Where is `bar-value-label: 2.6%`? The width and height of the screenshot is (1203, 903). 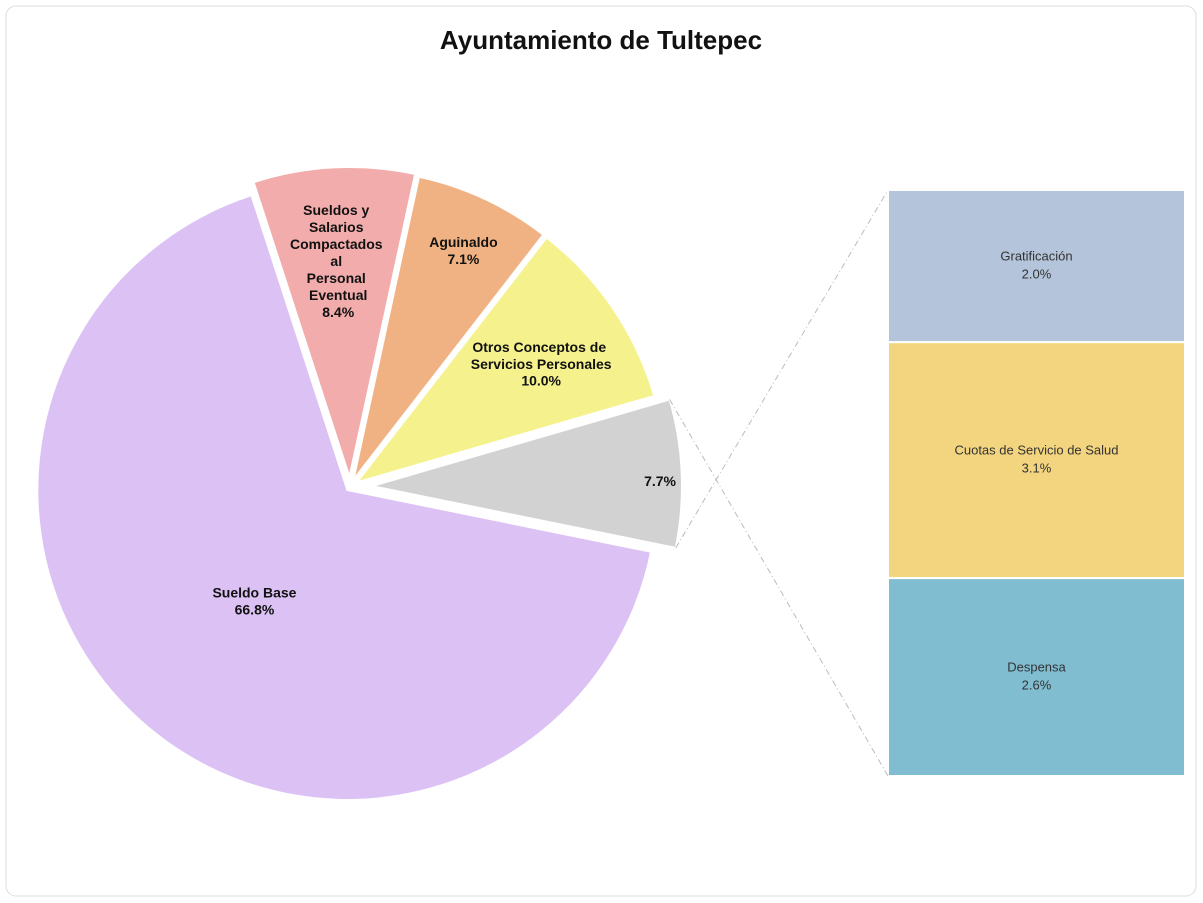
bar-value-label: 2.6% is located at coordinates (1037, 685).